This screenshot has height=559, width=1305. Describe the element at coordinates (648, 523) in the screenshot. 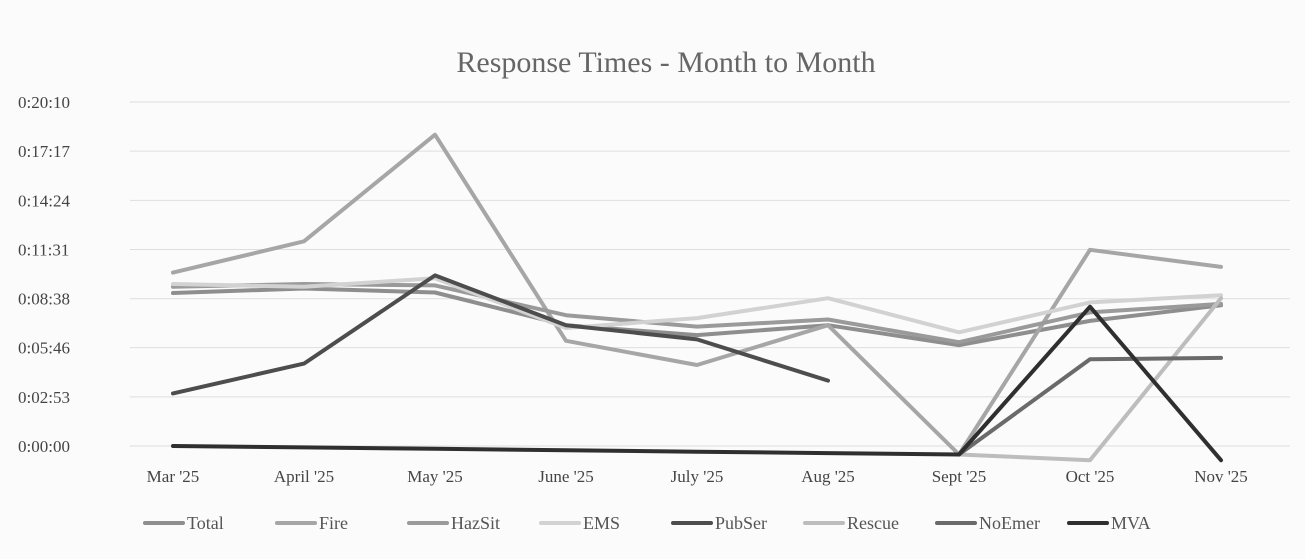

I see `legend: Total Fire HazSit EMS PubSer Rescue NoEmer MVA` at that location.